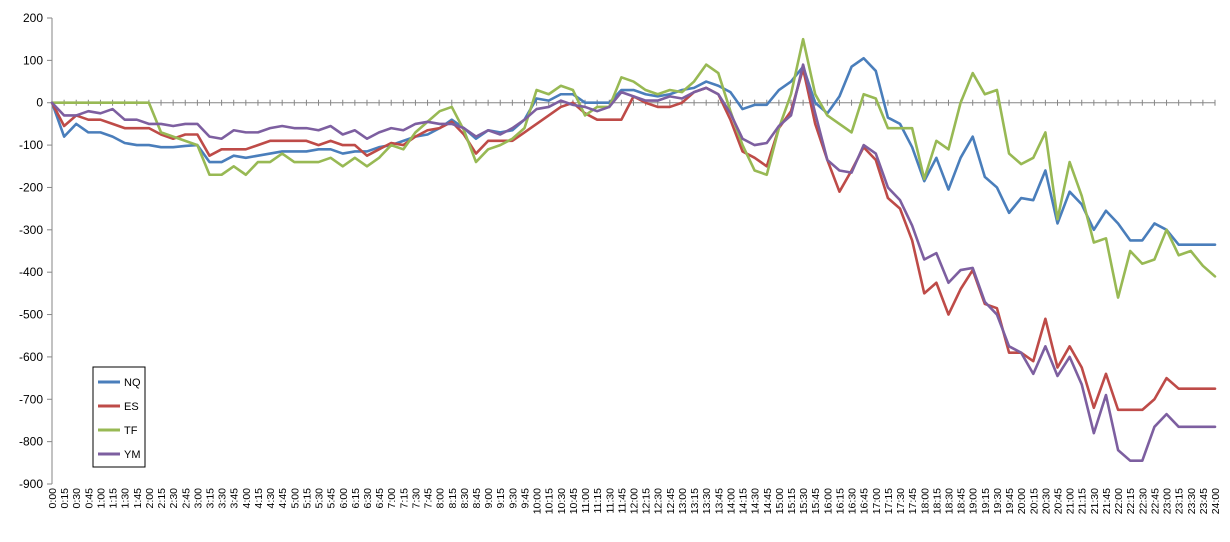 The height and width of the screenshot is (542, 1230). I want to click on x-tick-label: 3:00, so click(198, 498).